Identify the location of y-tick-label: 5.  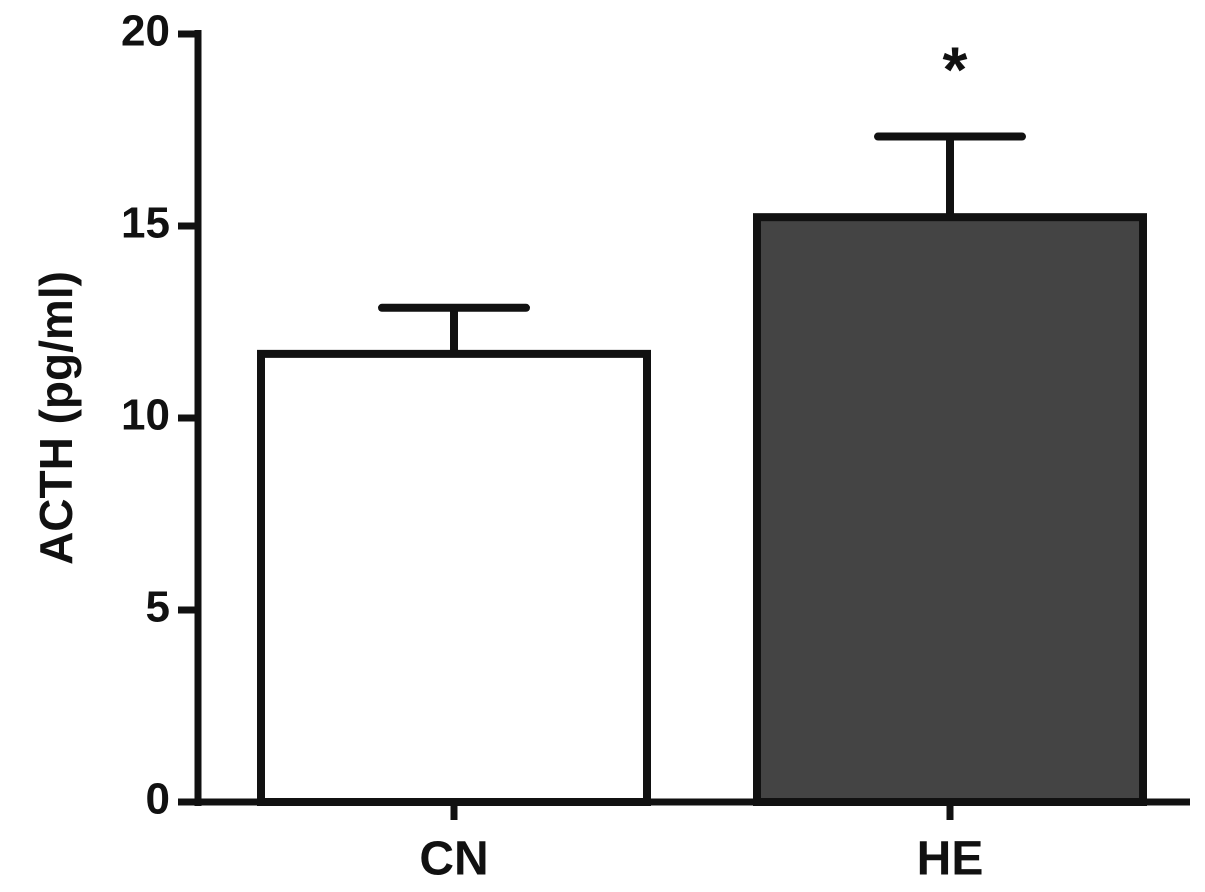
(158, 607).